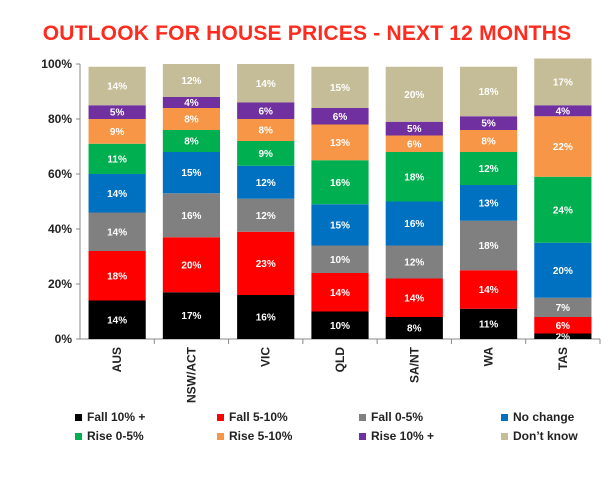 The width and height of the screenshot is (614, 481). What do you see at coordinates (60, 284) in the screenshot?
I see `y-tick-label: 20%` at bounding box center [60, 284].